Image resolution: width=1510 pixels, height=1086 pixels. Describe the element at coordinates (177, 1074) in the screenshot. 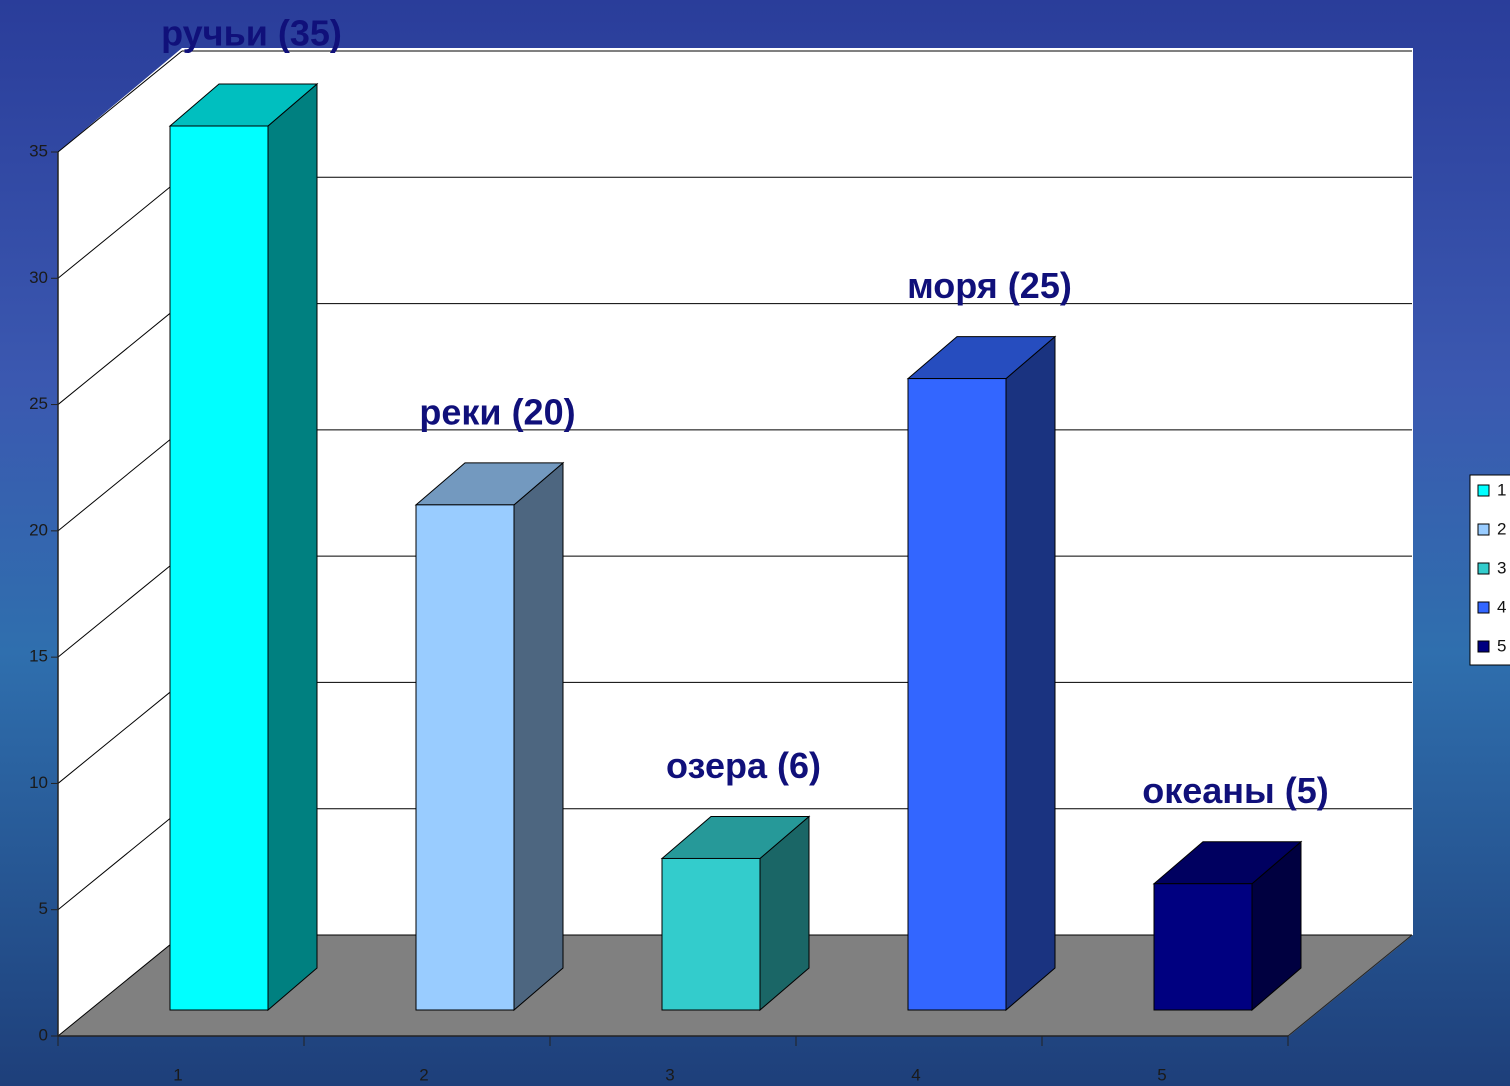

I see `x-tick-label: 1` at that location.